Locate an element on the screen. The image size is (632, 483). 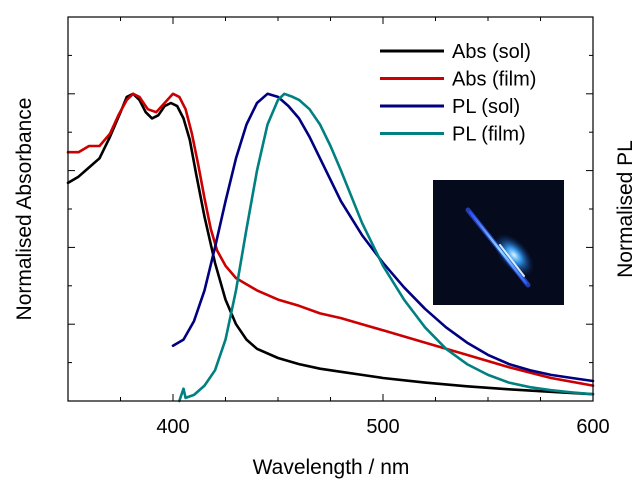
x-tick-label: 500 is located at coordinates (382, 427).